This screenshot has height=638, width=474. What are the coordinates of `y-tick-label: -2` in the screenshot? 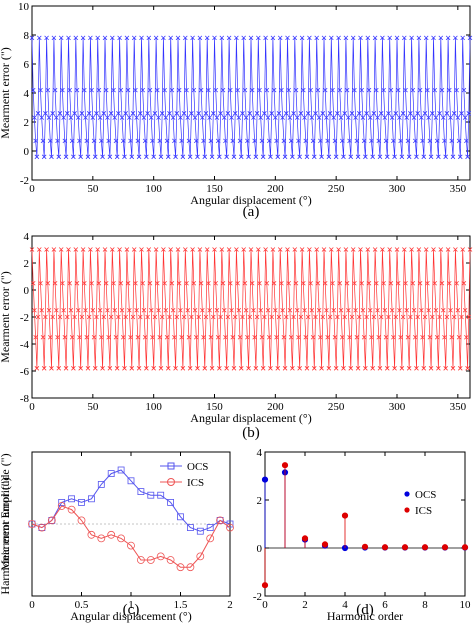 It's located at (24, 181).